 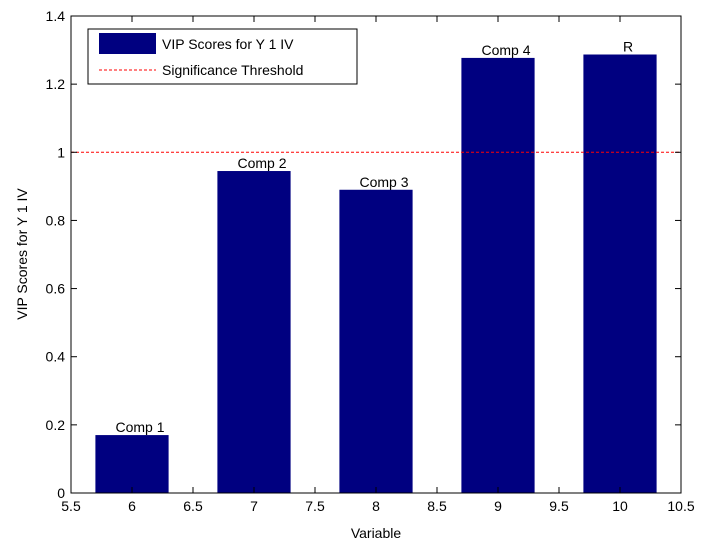 What do you see at coordinates (232, 70) in the screenshot?
I see `legend-label-threshold: Significance Threshold` at bounding box center [232, 70].